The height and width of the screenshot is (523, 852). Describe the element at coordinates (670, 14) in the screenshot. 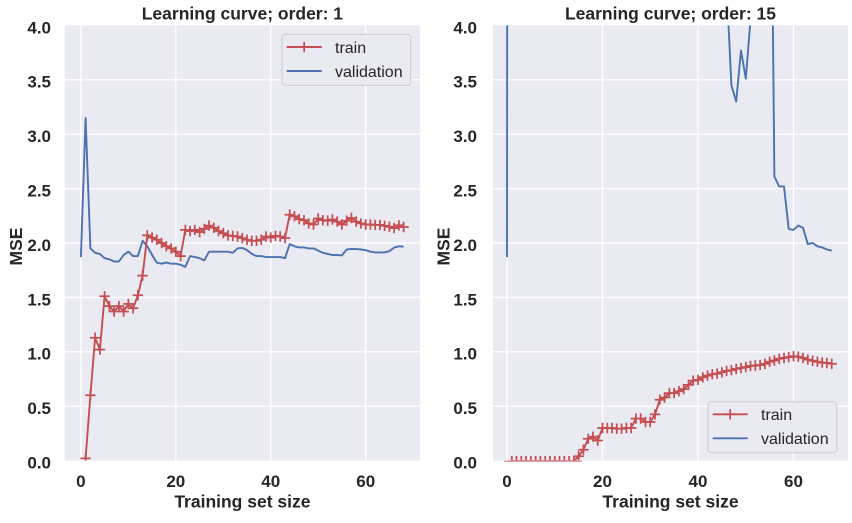

I see `svg-text: Learning curve; order: 15` at that location.